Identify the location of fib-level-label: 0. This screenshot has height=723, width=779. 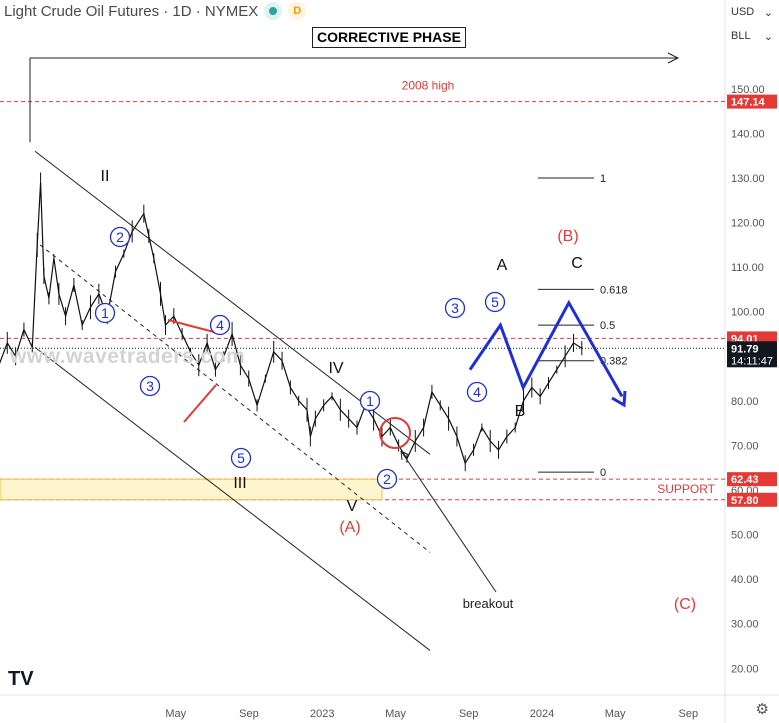
(603, 473).